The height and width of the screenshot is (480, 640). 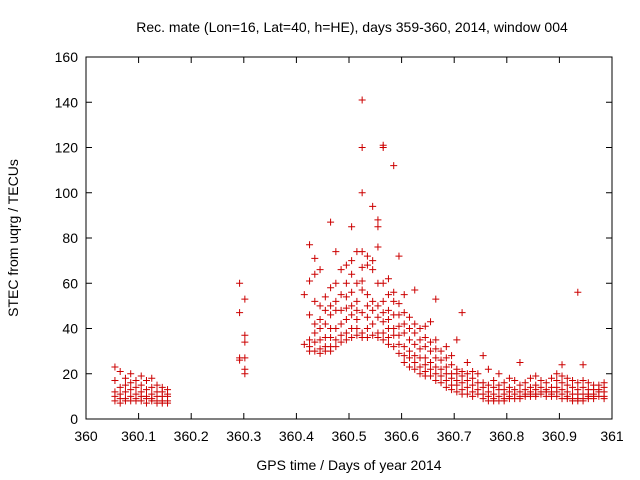 I want to click on x-tick-label: 361, so click(x=612, y=436).